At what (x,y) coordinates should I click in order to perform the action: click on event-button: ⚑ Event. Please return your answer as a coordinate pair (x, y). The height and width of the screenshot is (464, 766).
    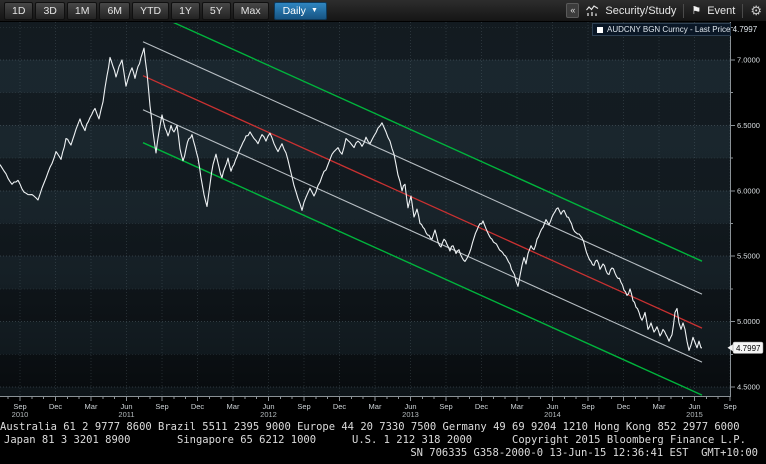
    Looking at the image, I should click on (713, 11).